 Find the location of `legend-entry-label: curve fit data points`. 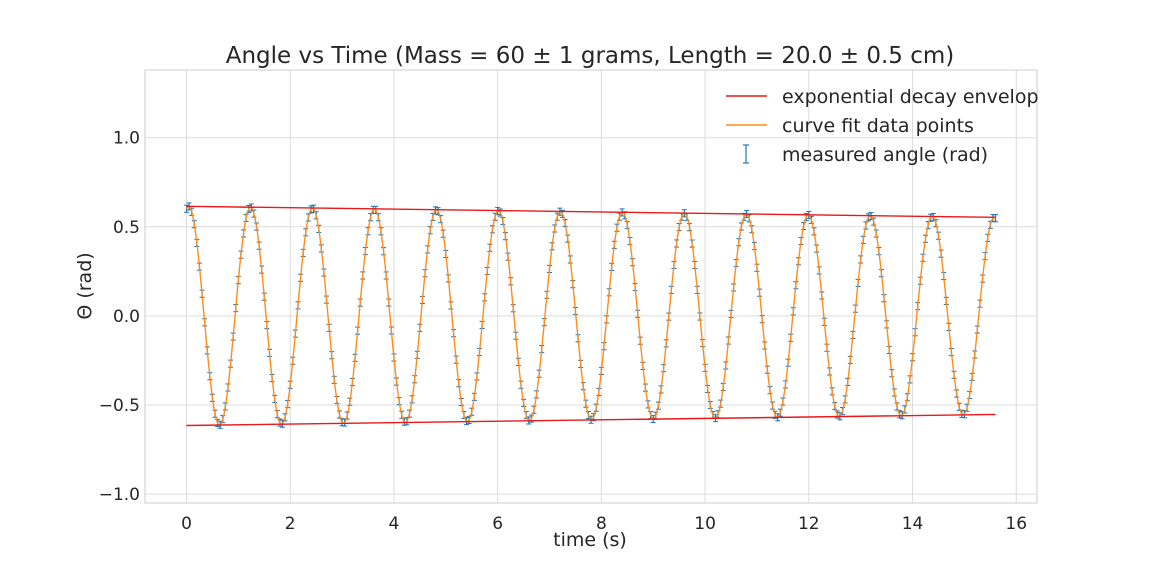

legend-entry-label: curve fit data points is located at coordinates (878, 126).